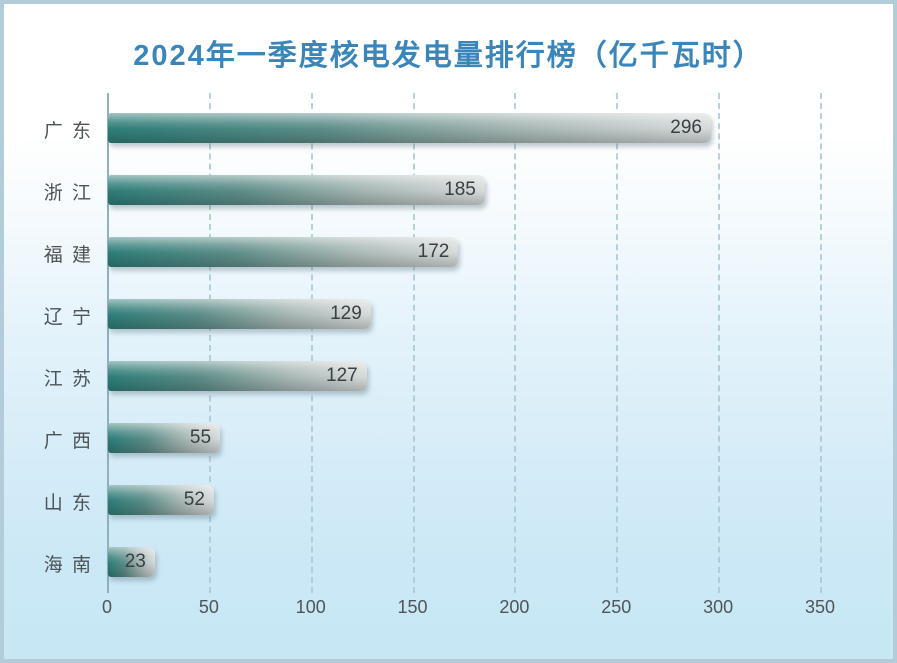 The width and height of the screenshot is (897, 663). I want to click on bar: 127, so click(237, 376).